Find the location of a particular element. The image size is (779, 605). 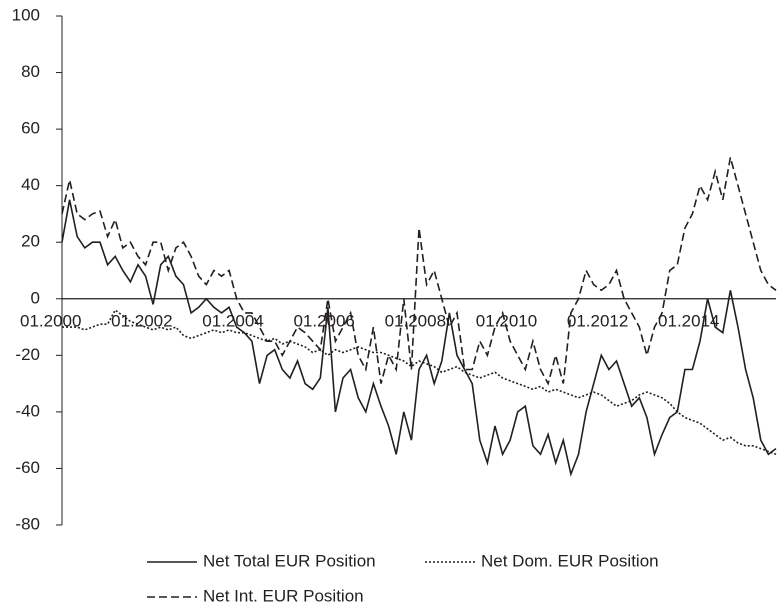

x-tick-label: 01.2000 is located at coordinates (50, 320).